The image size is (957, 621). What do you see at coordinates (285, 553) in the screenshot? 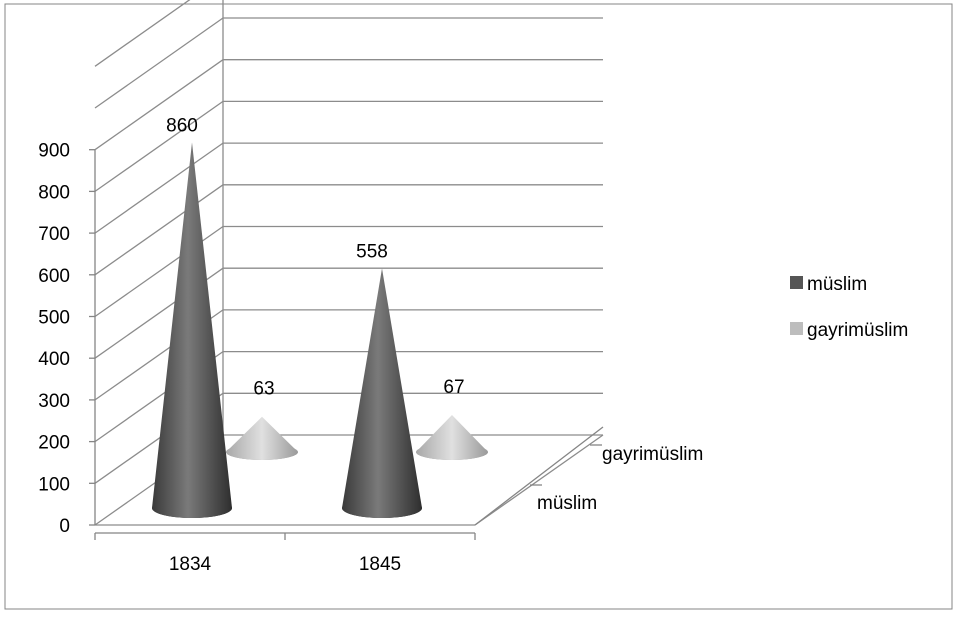
I see `x-axis: 1834 1845` at bounding box center [285, 553].